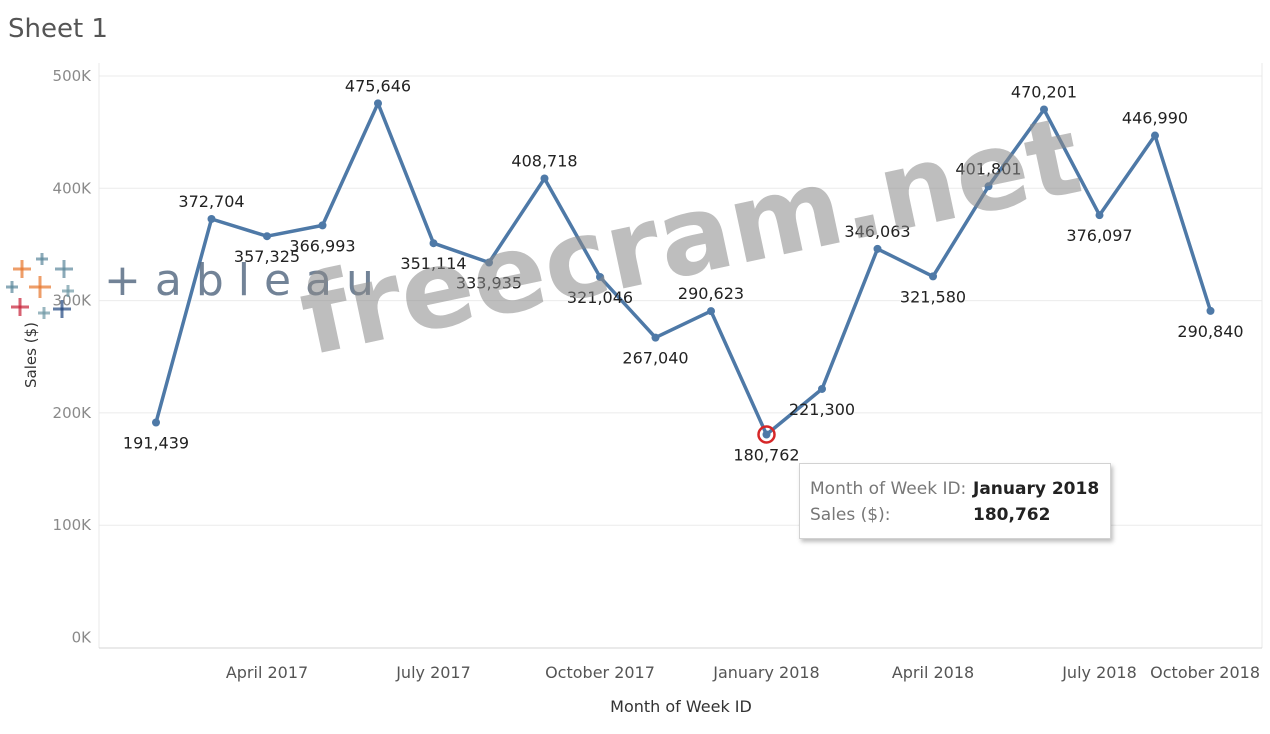 The image size is (1270, 734). I want to click on y-axis-label: Sales ($), so click(31, 355).